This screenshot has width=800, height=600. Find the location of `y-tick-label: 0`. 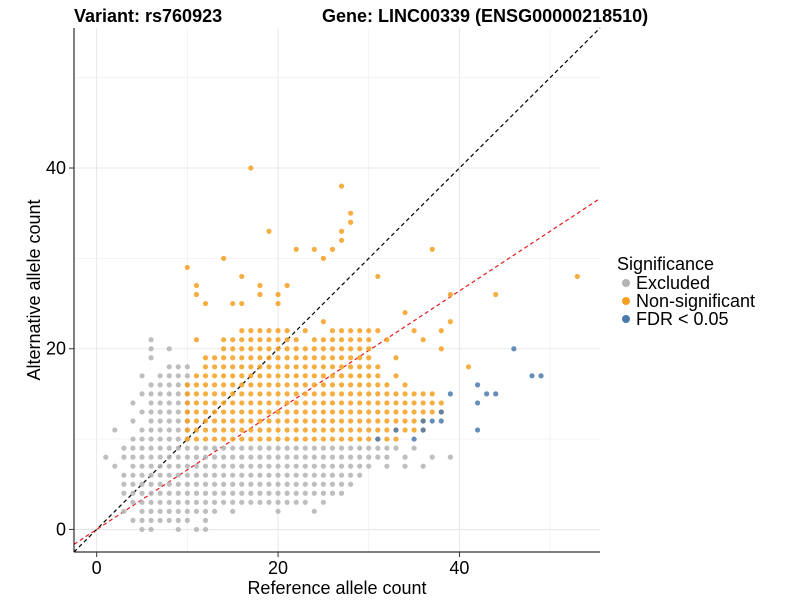

y-tick-label: 0 is located at coordinates (61, 529).